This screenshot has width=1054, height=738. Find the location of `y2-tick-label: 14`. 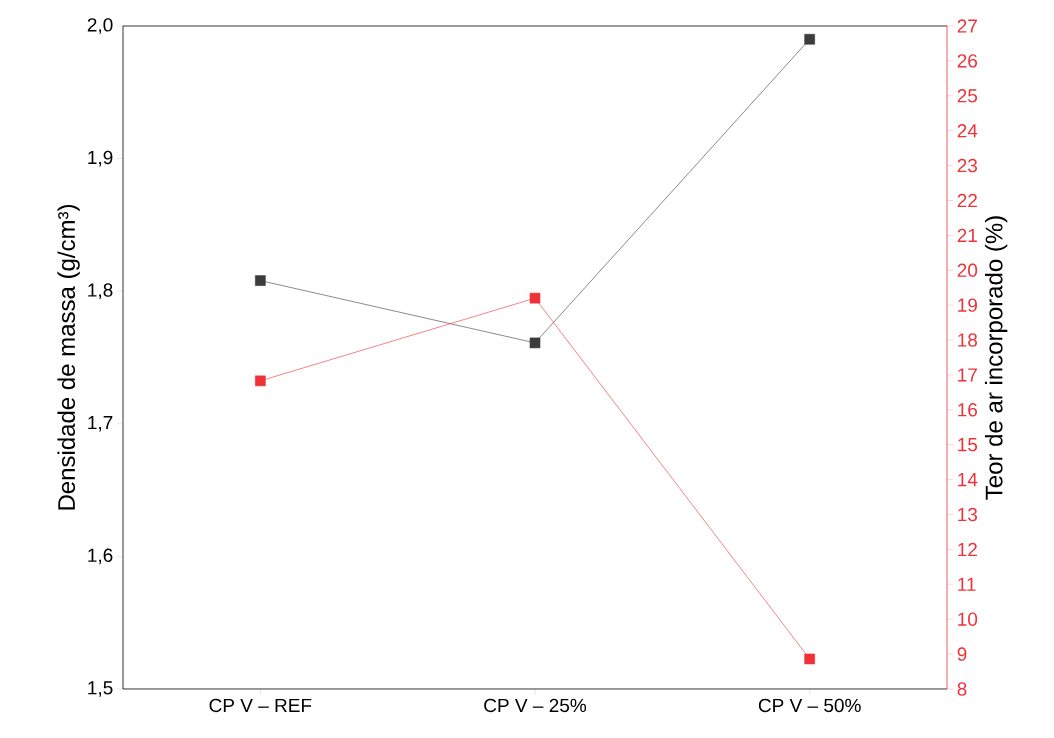

y2-tick-label: 14 is located at coordinates (968, 480).